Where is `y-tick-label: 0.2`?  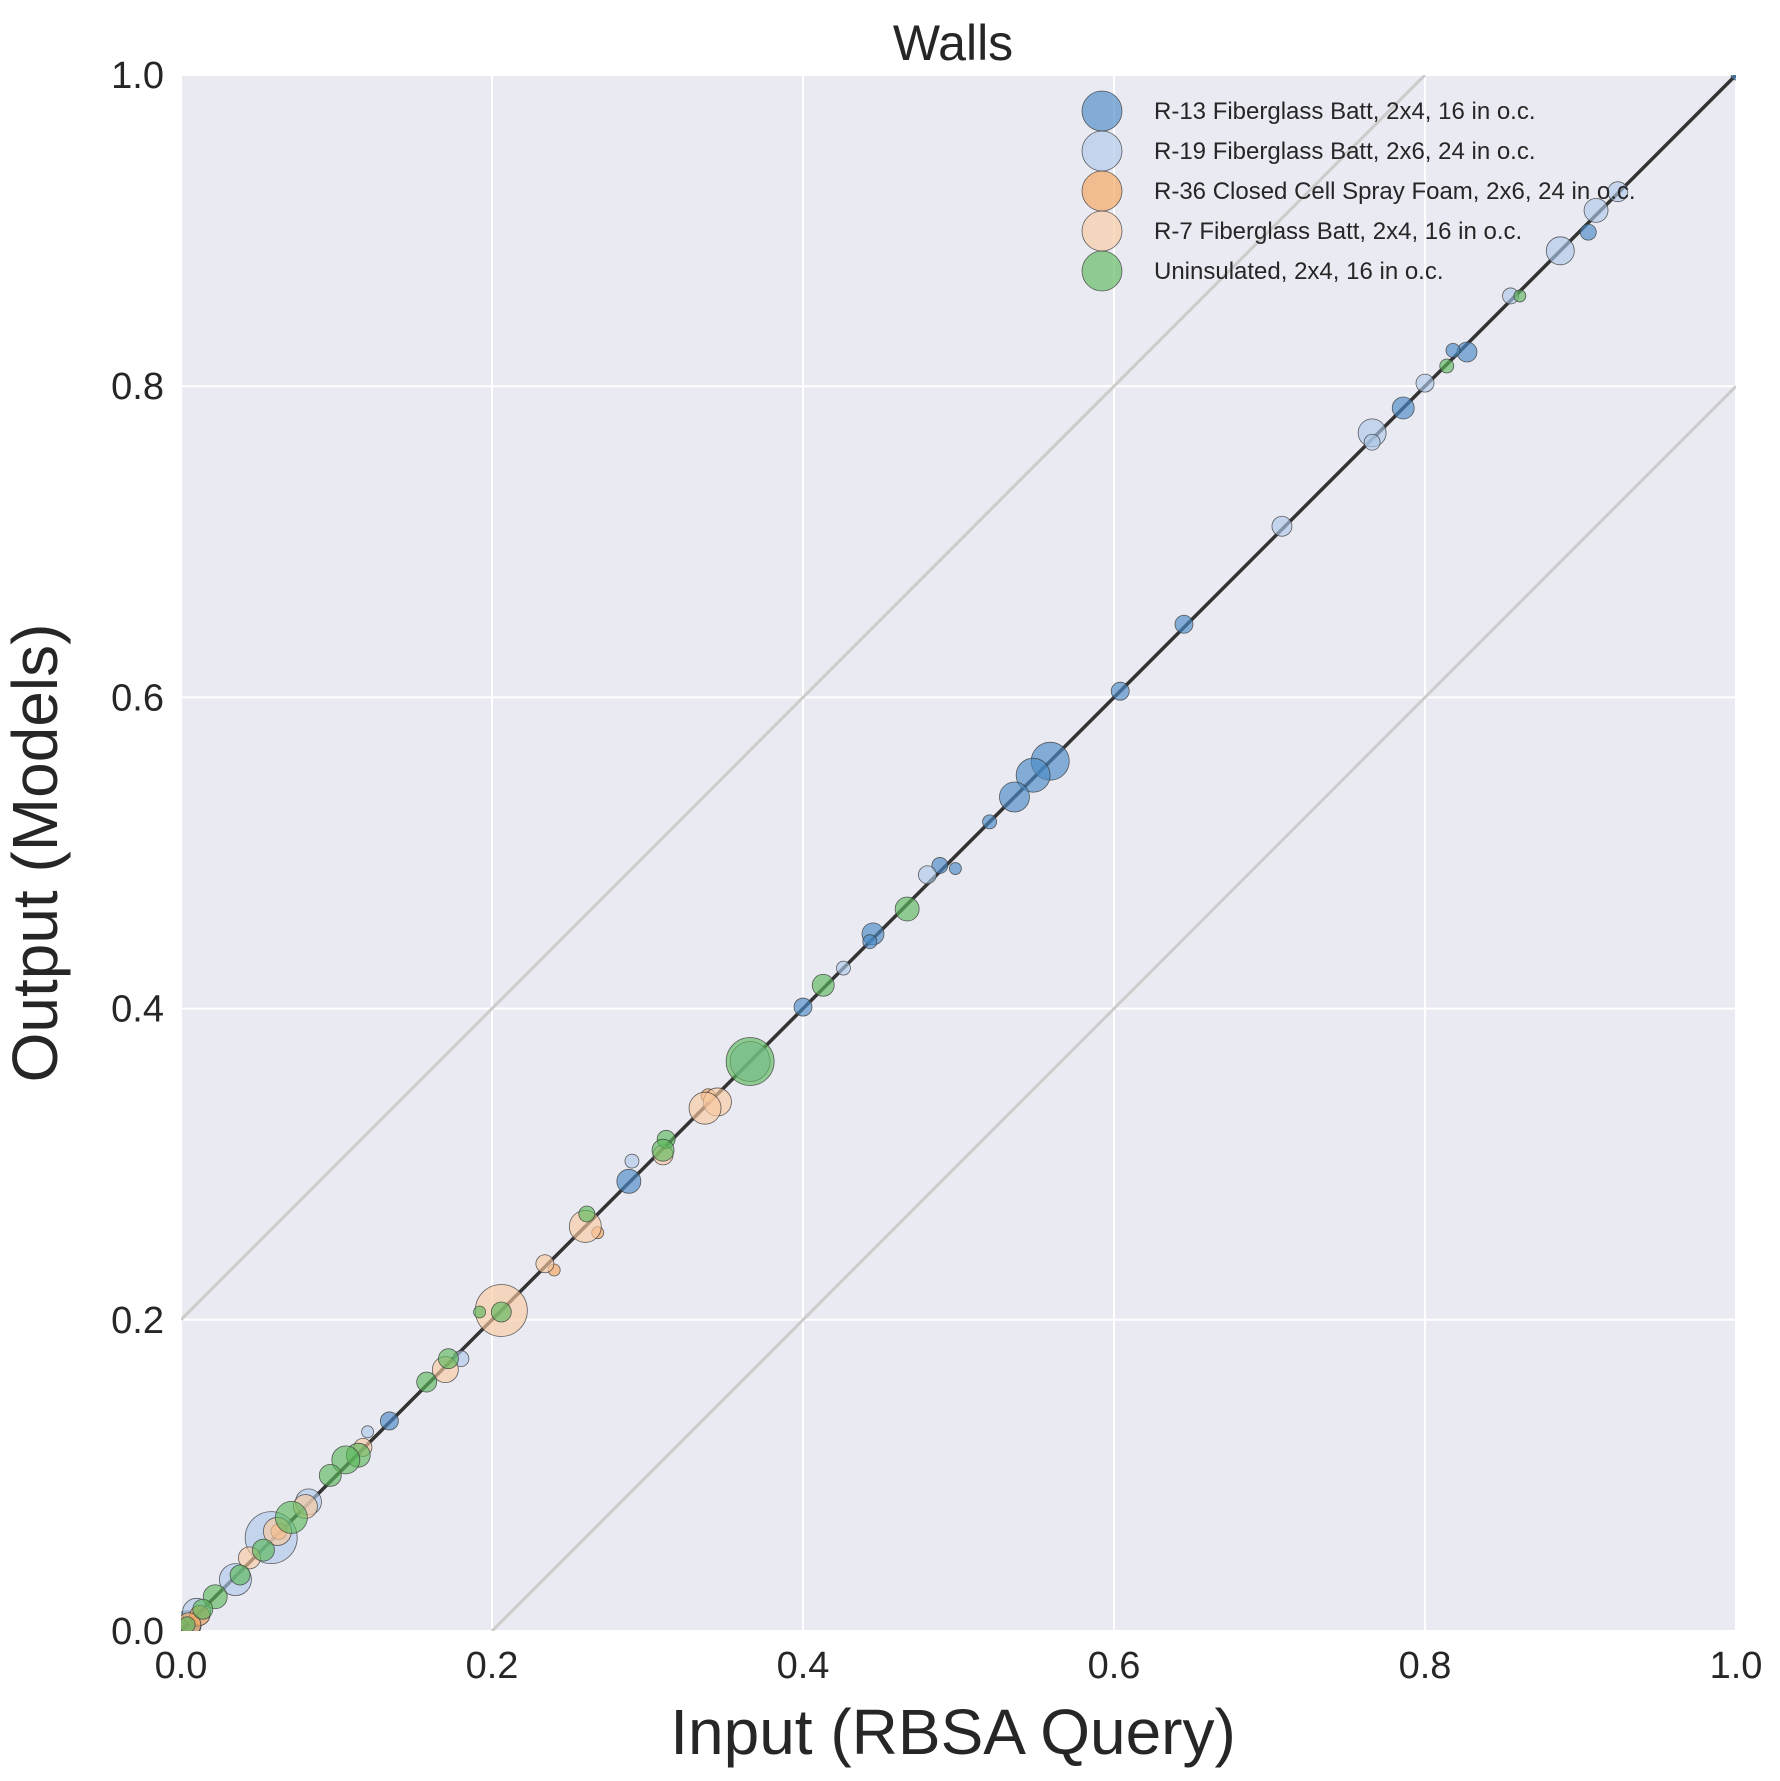
y-tick-label: 0.2 is located at coordinates (137, 1321).